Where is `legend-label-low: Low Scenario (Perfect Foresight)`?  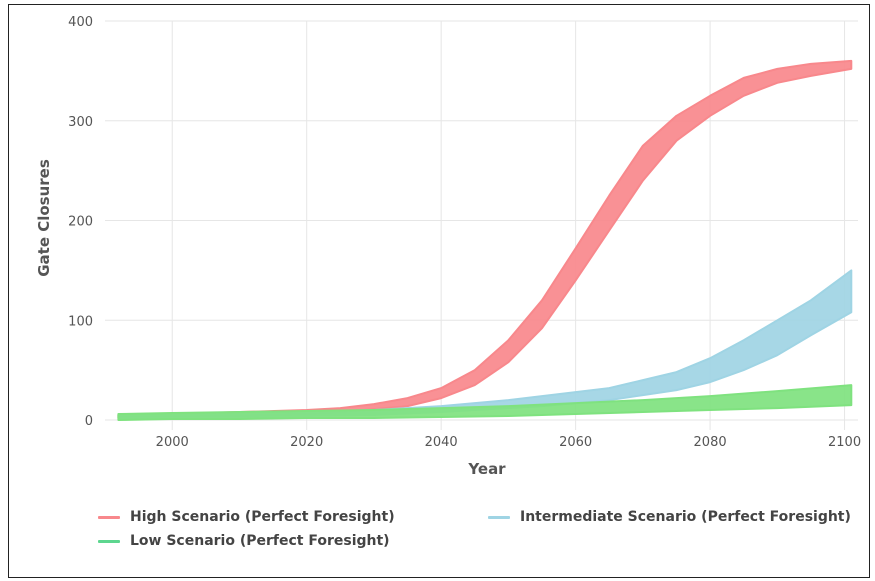
legend-label-low: Low Scenario (Perfect Foresight) is located at coordinates (260, 541).